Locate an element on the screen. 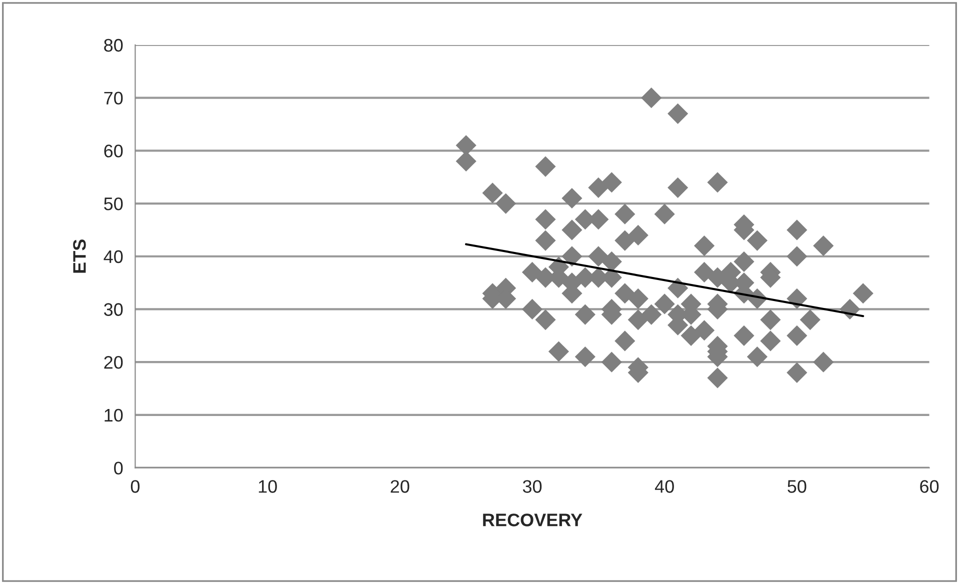 The width and height of the screenshot is (959, 584). x-tick-label: 30 is located at coordinates (532, 486).